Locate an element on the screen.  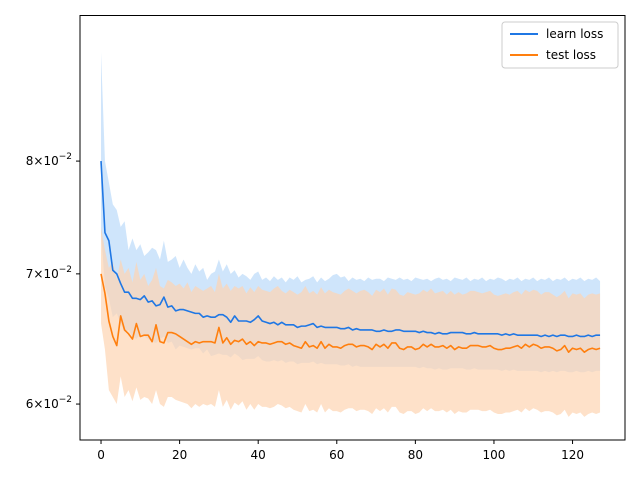
y-tick-label: 8×10⁻² is located at coordinates (49, 160).